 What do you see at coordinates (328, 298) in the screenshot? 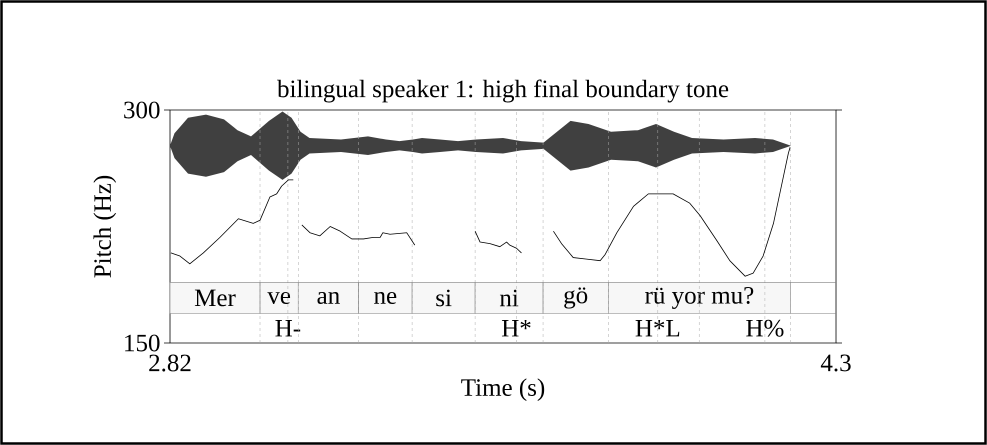
I see `band-label: an` at bounding box center [328, 298].